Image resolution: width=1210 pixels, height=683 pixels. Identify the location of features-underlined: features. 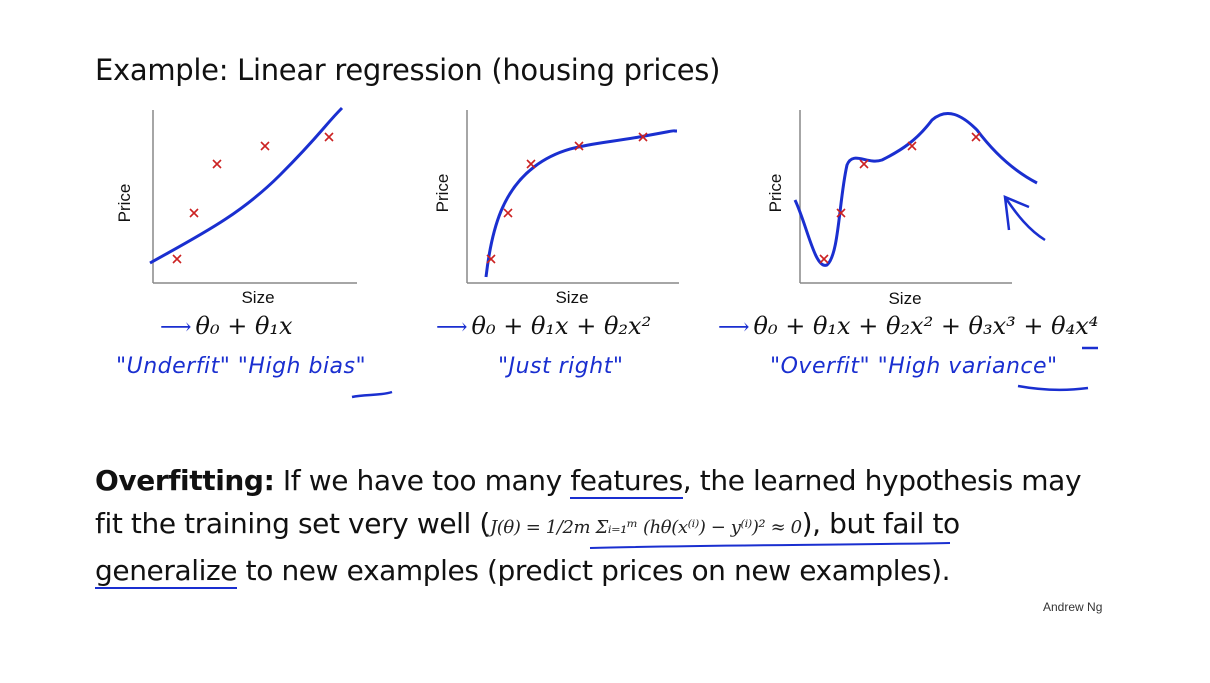
(626, 481).